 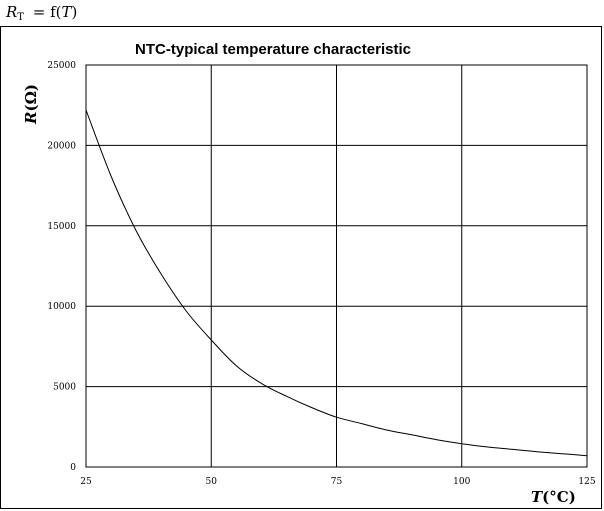 I want to click on formula-variable: T, so click(x=66, y=12).